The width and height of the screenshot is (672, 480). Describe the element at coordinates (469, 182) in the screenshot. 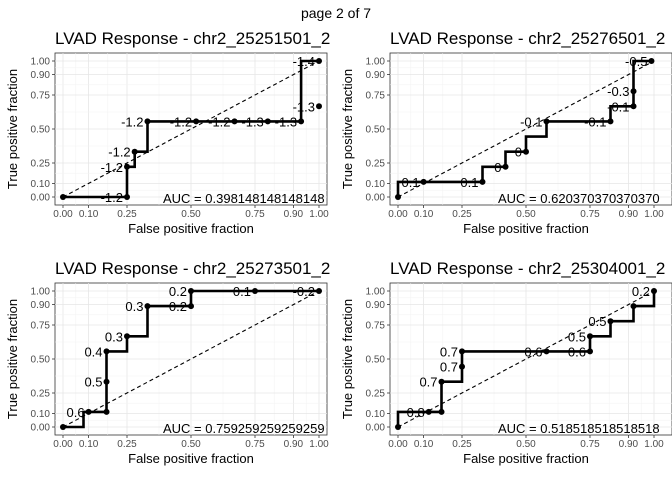

I see `cutoff-label: 0.1` at that location.